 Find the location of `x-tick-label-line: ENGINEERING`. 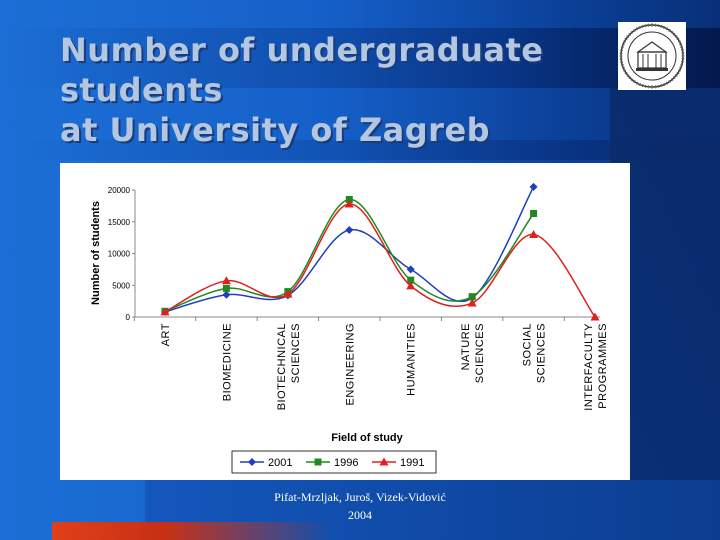

x-tick-label-line: ENGINEERING is located at coordinates (350, 364).